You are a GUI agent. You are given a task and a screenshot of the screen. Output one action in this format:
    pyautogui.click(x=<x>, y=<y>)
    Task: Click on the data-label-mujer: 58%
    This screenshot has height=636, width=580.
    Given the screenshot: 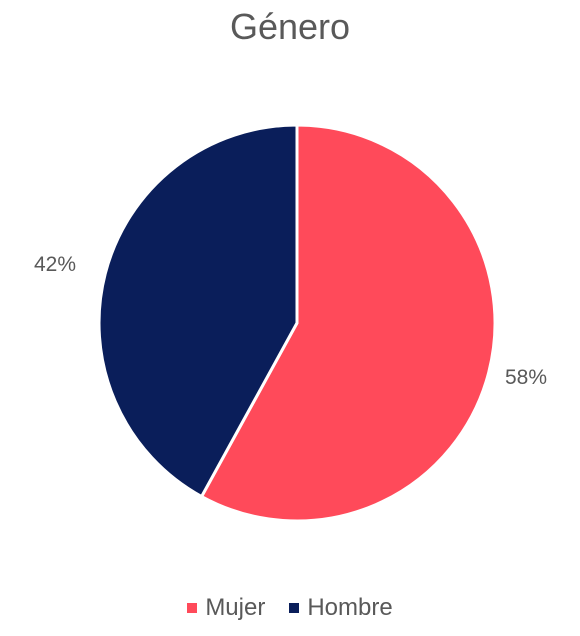 What is the action you would take?
    pyautogui.click(x=526, y=377)
    